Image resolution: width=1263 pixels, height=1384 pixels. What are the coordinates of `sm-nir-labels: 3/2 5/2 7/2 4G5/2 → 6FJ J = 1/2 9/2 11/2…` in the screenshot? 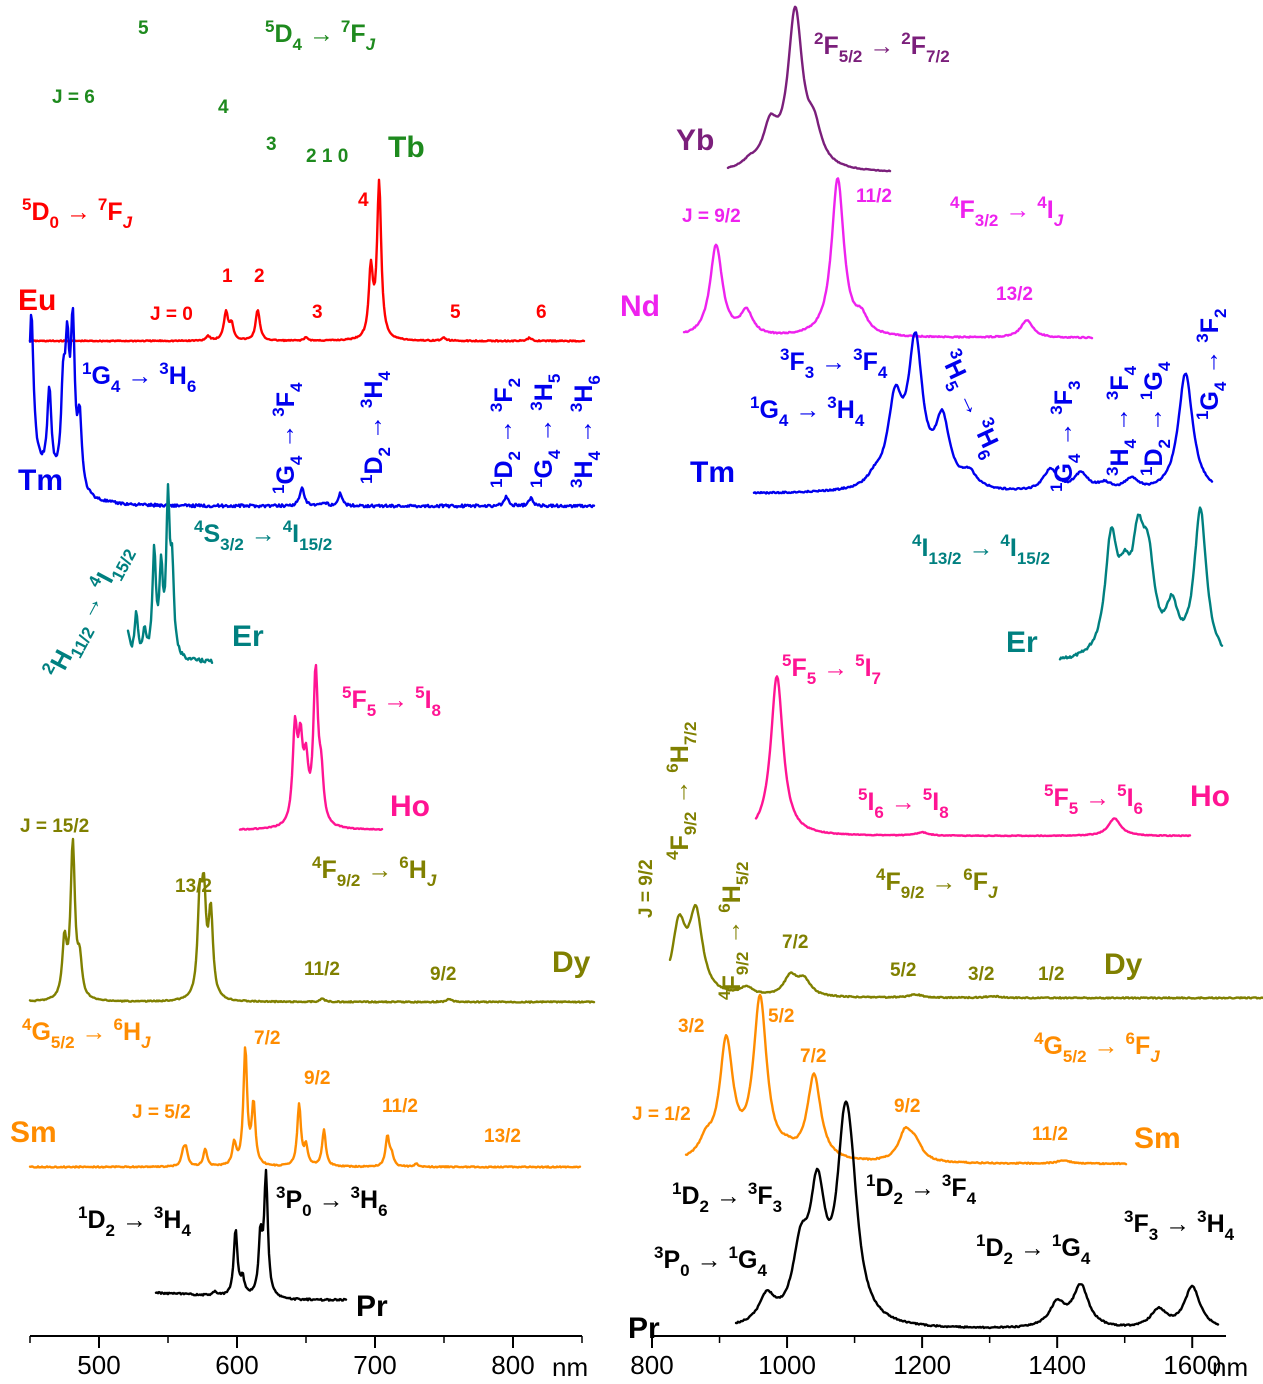 It's located at (906, 1080).